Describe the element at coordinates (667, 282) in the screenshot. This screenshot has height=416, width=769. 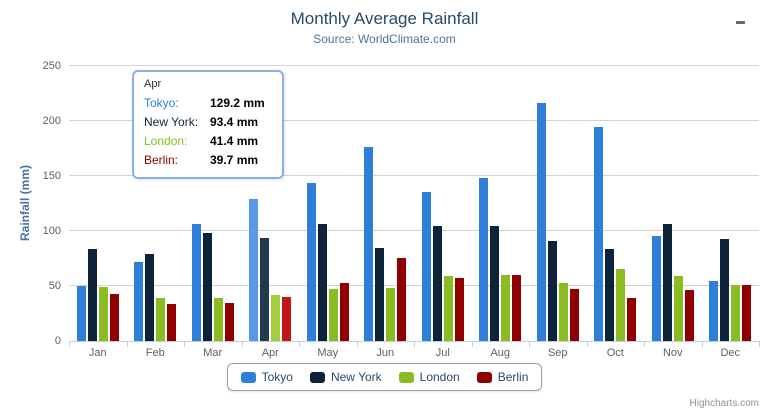
I see `bar-new-york-nov` at that location.